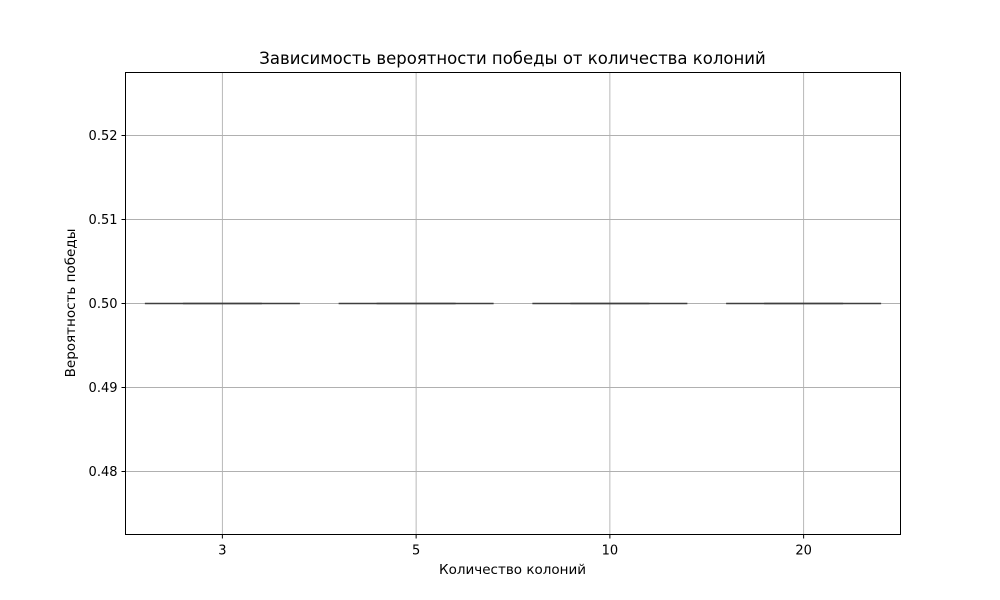 Image resolution: width=1000 pixels, height=600 pixels. I want to click on x-tick-label: 10, so click(610, 551).